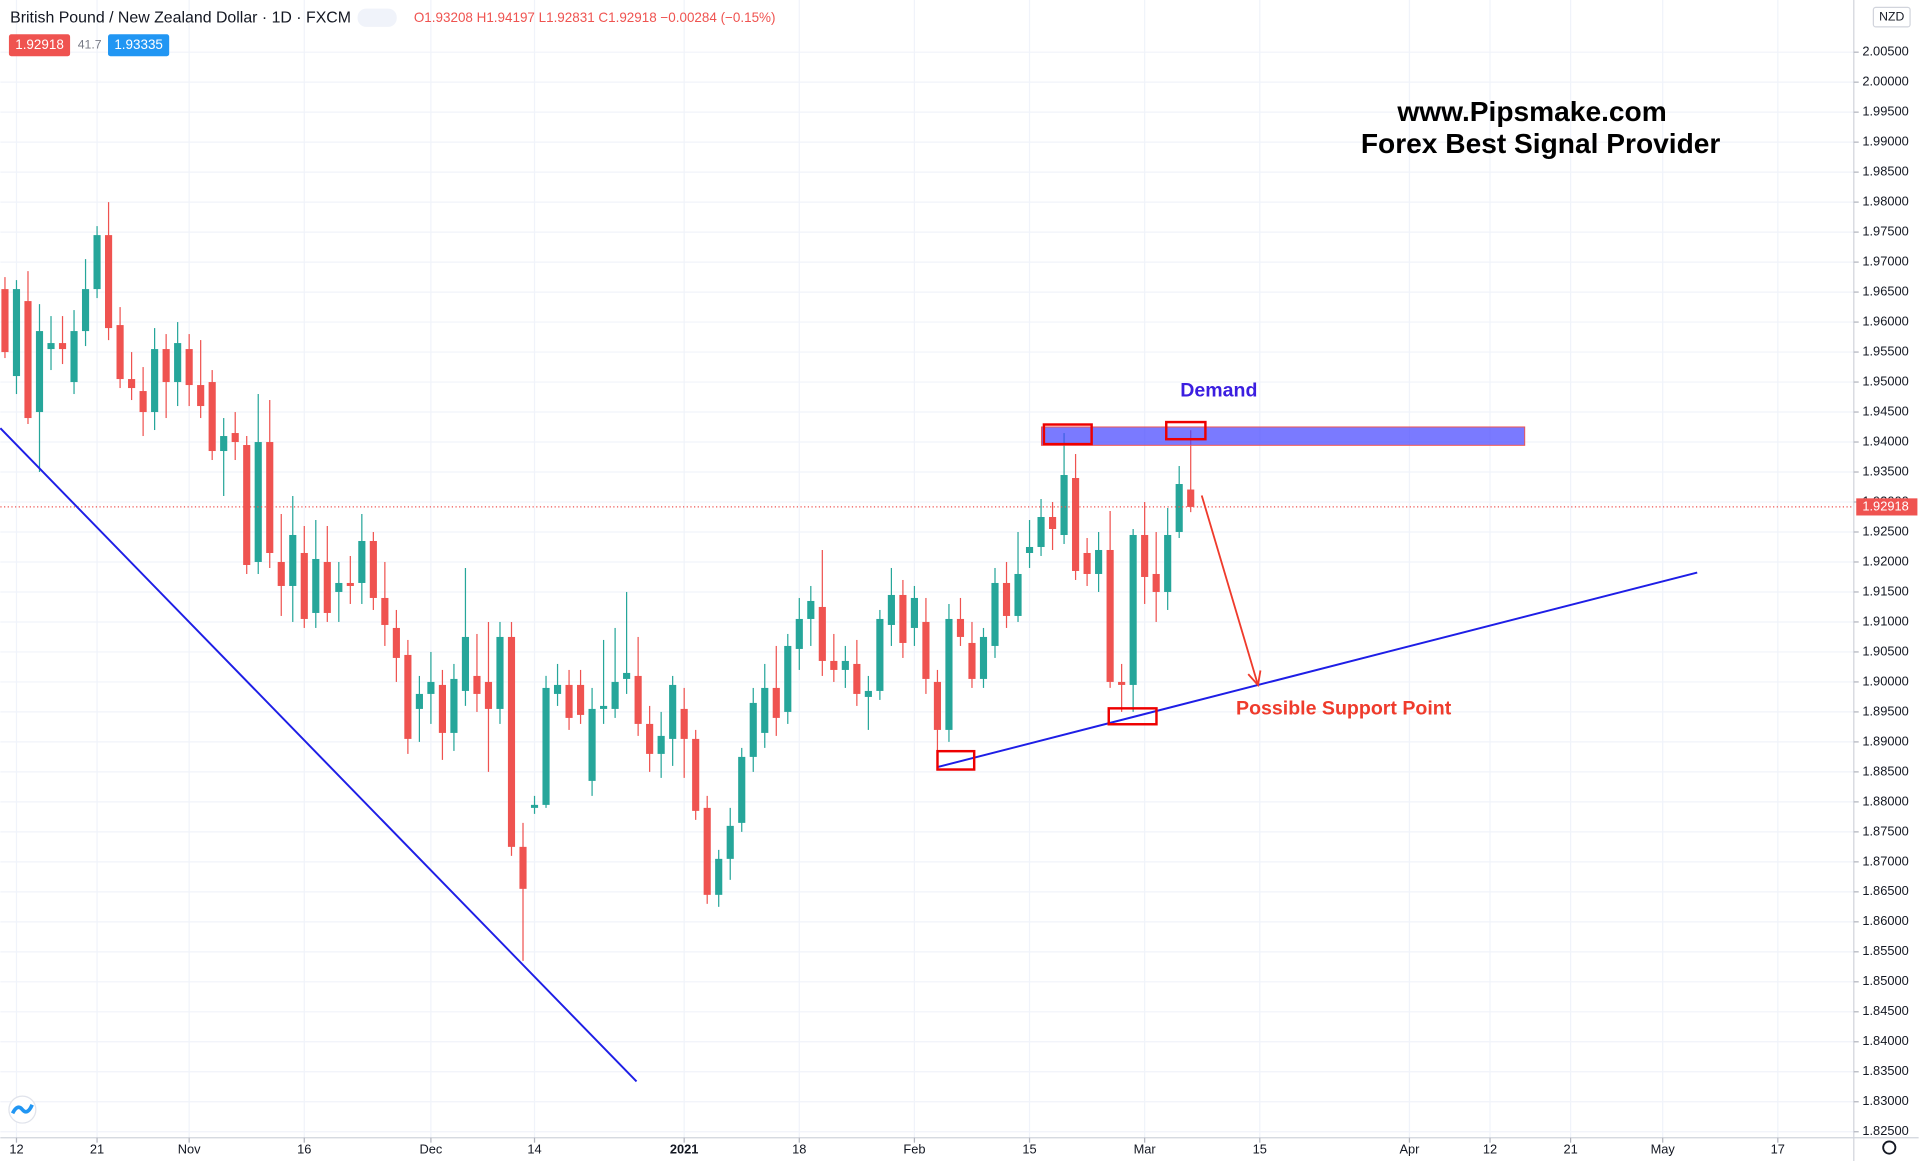 The width and height of the screenshot is (1919, 1161). What do you see at coordinates (189, 1148) in the screenshot?
I see `x-tick-label: Nov` at bounding box center [189, 1148].